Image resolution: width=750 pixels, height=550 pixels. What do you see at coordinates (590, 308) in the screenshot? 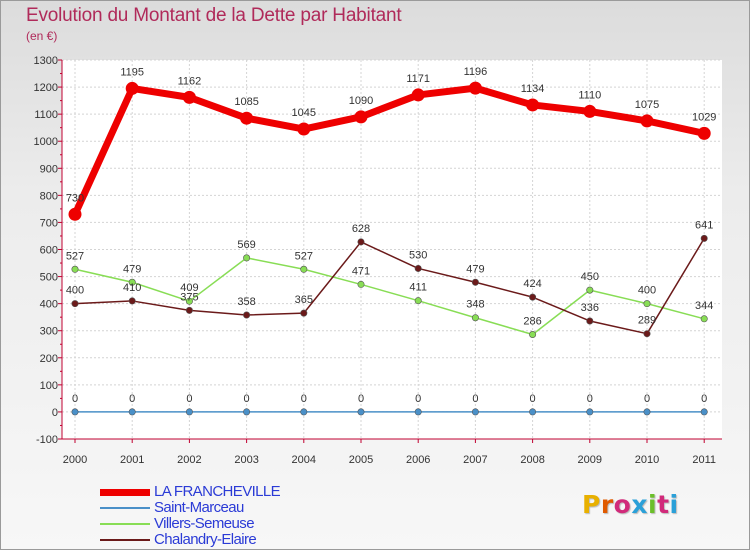
I see `data-label: 336` at bounding box center [590, 308].